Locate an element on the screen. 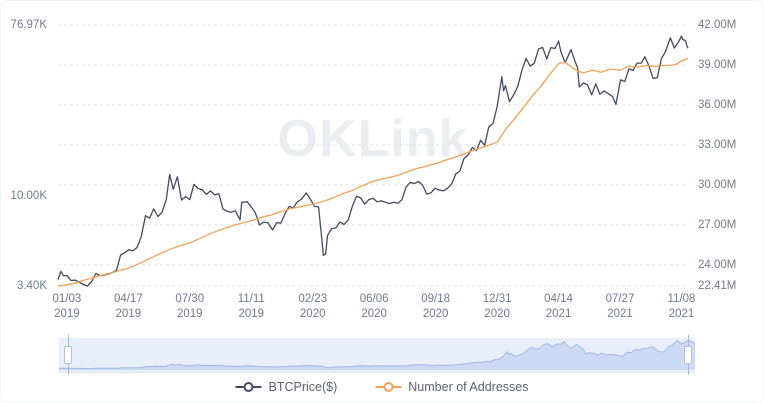 Image resolution: width=764 pixels, height=403 pixels. x-axis-tick-label: 11/08 2021 is located at coordinates (681, 306).